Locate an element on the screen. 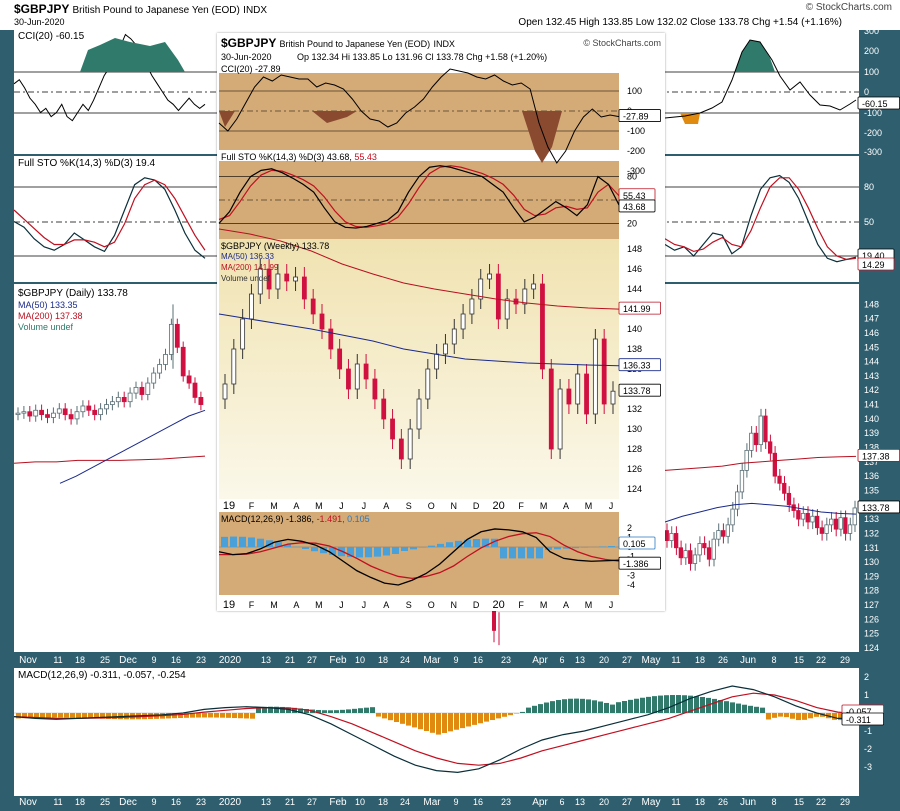 This screenshot has width=900, height=811. weekly-macd-line is located at coordinates (419, 557).